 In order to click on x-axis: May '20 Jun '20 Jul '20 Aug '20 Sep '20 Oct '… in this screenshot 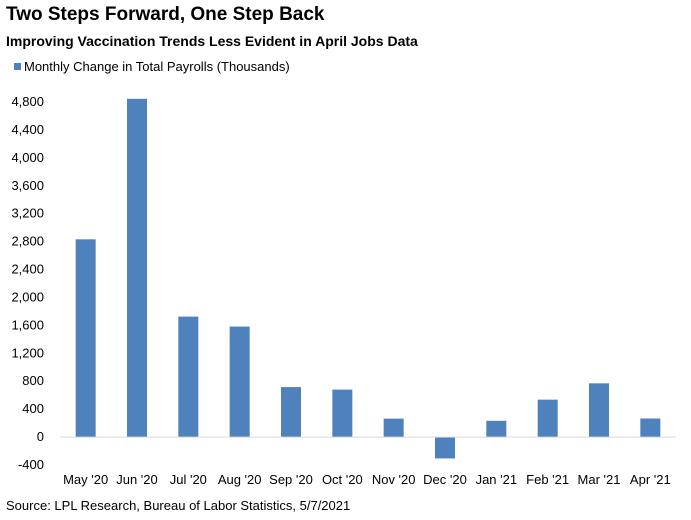, I will do `click(367, 479)`.